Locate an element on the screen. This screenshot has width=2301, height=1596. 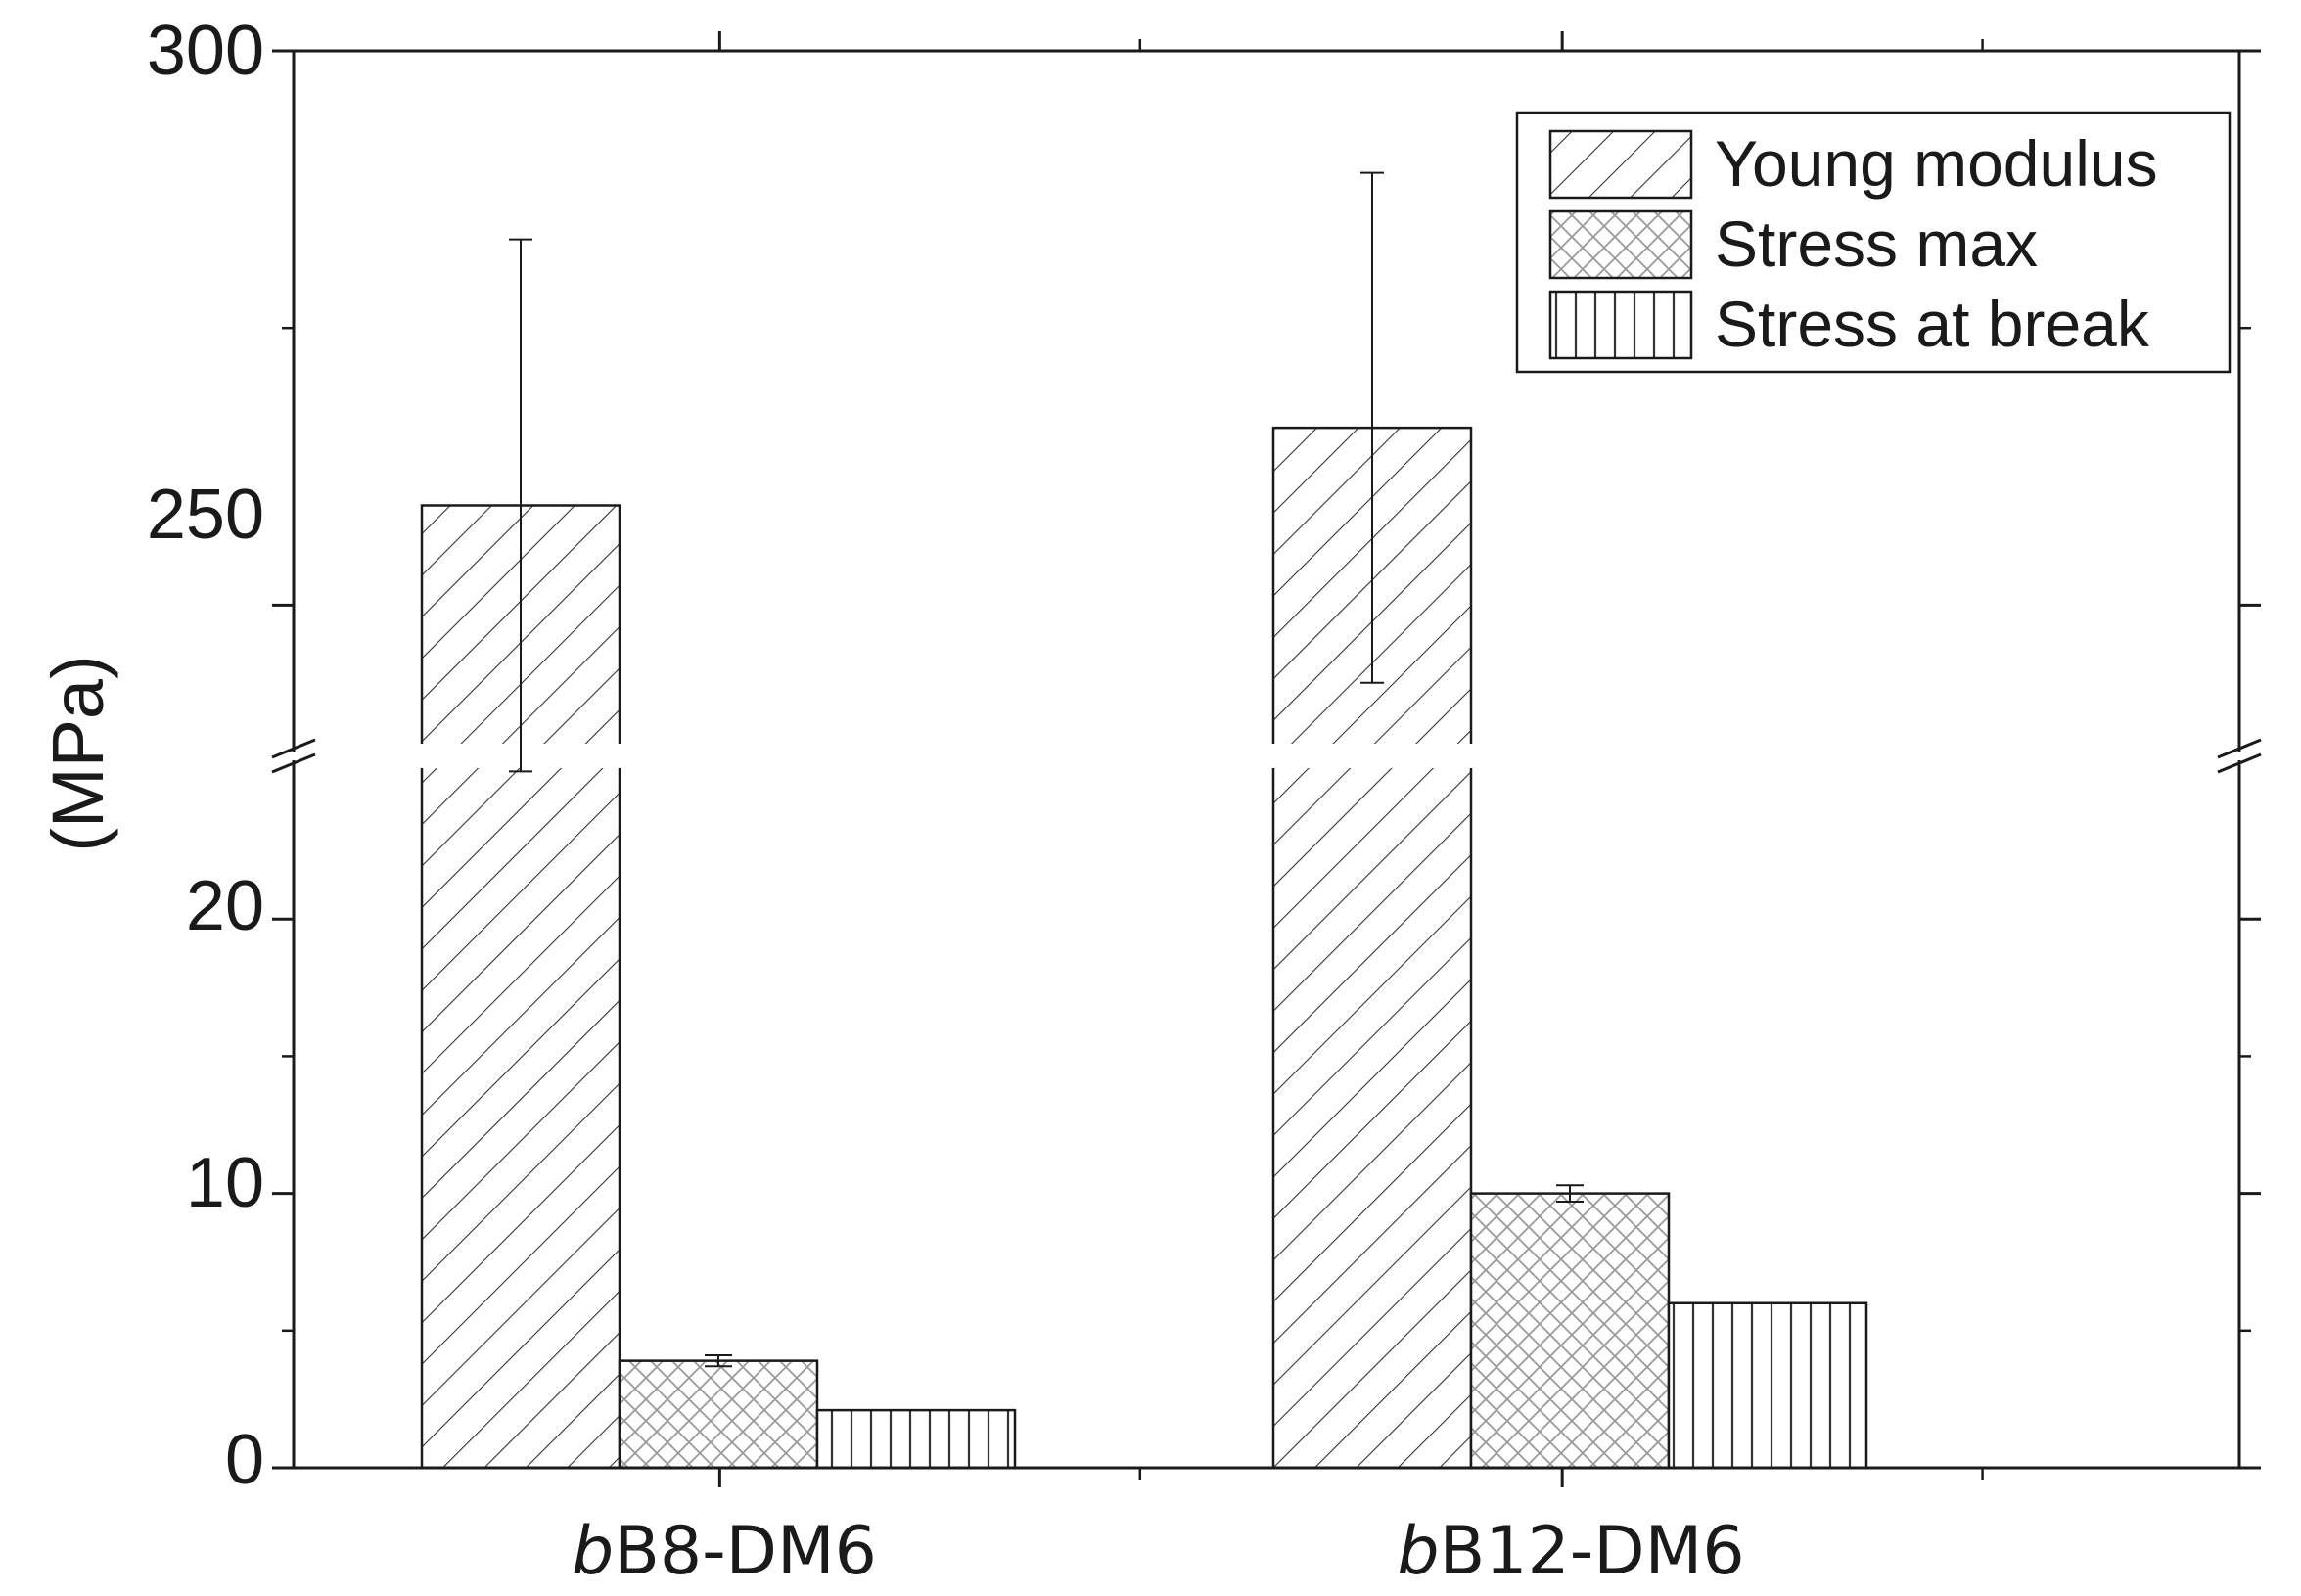
legend: Young modulus Stress max Stress at break is located at coordinates (1874, 242).